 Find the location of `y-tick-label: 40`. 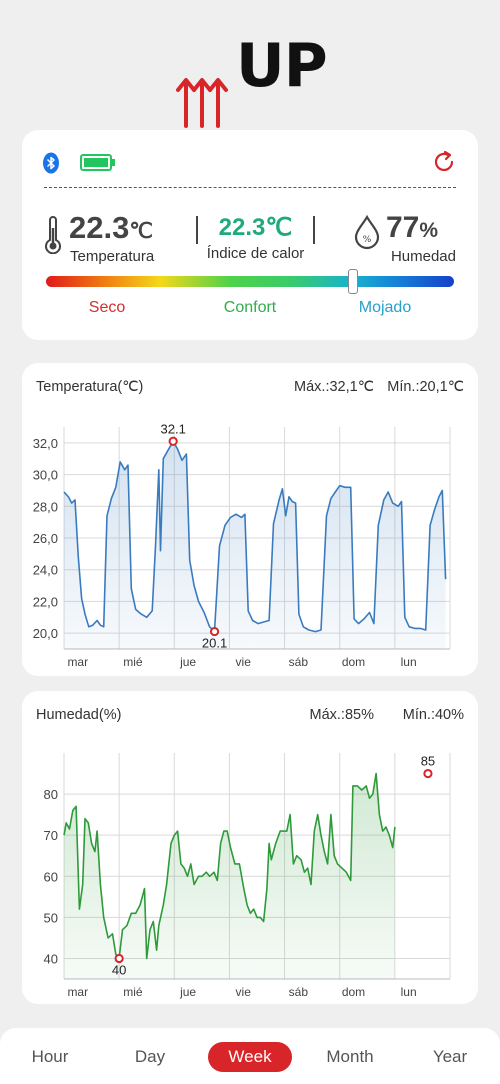

y-tick-label: 40 is located at coordinates (51, 958).